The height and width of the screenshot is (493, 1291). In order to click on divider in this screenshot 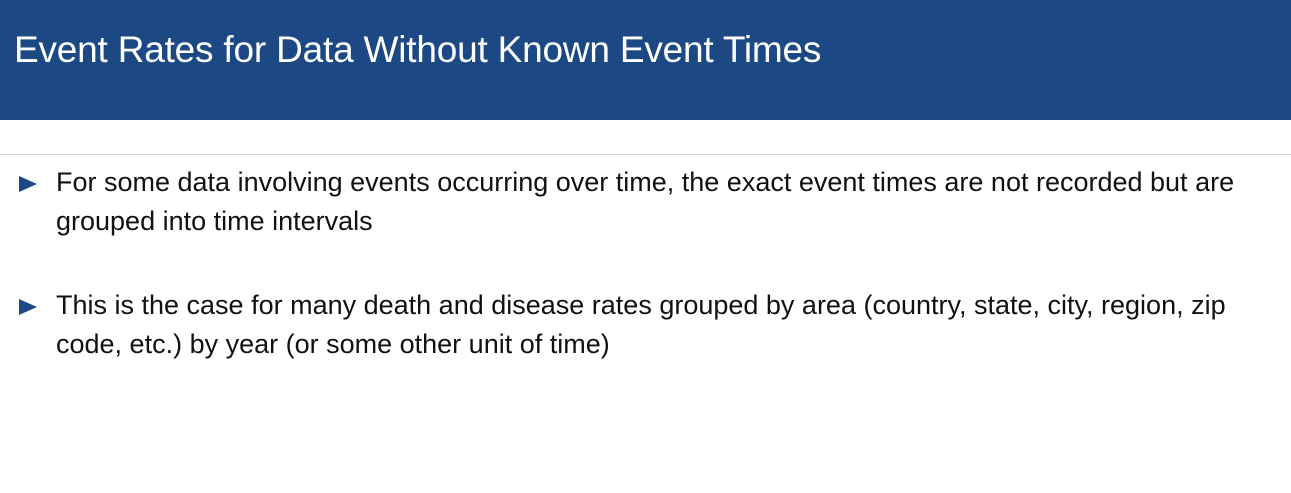, I will do `click(645, 154)`.